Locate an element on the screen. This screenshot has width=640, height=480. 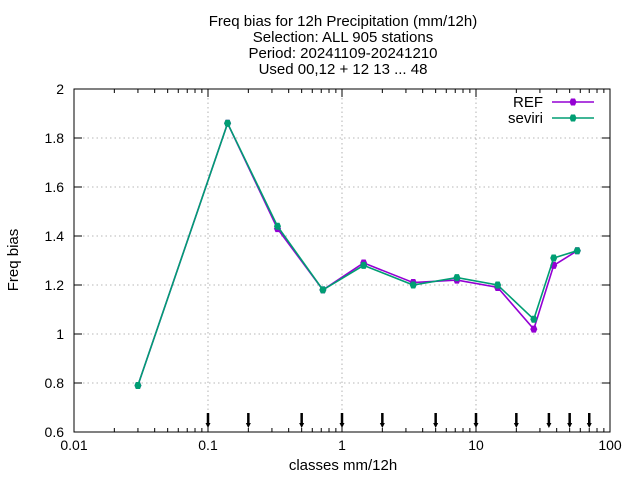
y-tick-label: 0.6 is located at coordinates (55, 432).